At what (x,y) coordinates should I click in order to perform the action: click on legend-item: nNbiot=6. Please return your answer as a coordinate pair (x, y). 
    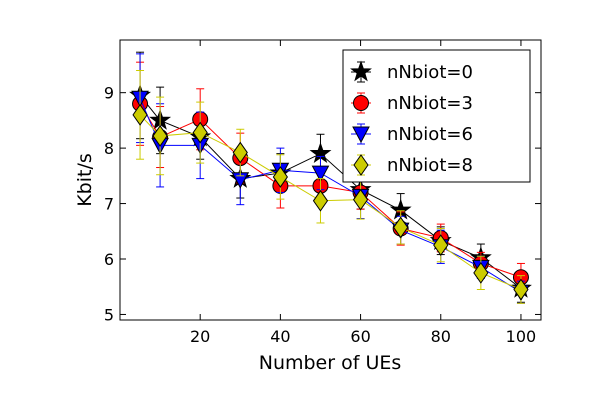
    Looking at the image, I should click on (412, 134).